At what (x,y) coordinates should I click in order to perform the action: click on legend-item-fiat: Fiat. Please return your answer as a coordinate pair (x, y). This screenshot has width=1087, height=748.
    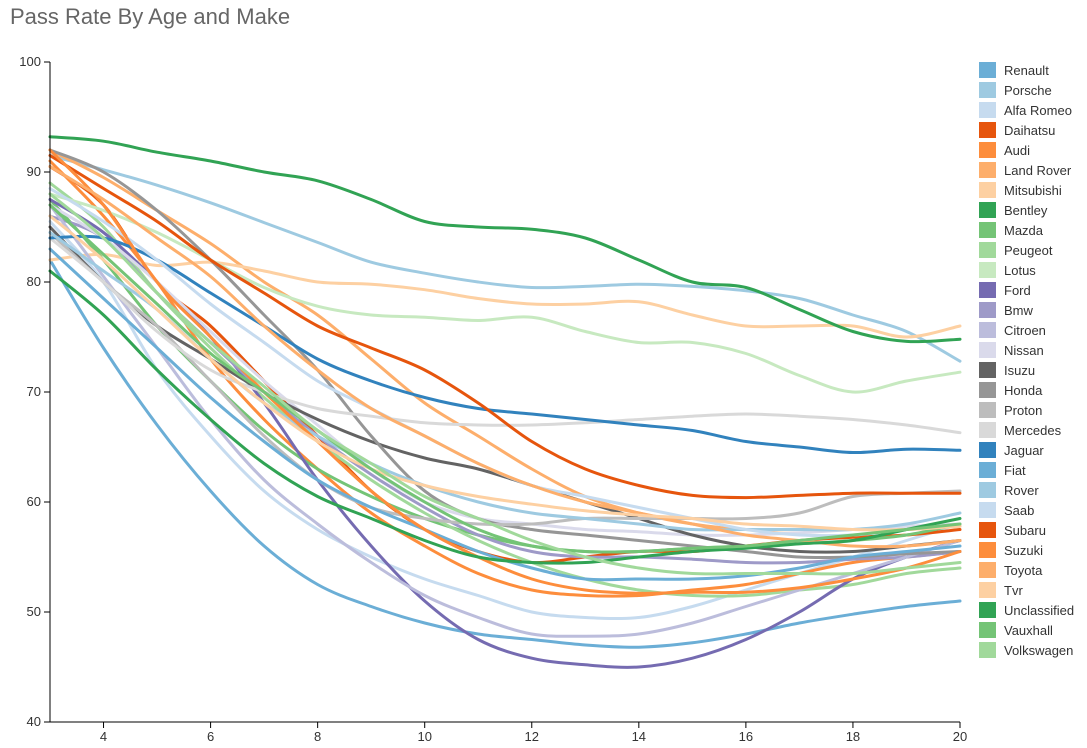
    Looking at the image, I should click on (1002, 470).